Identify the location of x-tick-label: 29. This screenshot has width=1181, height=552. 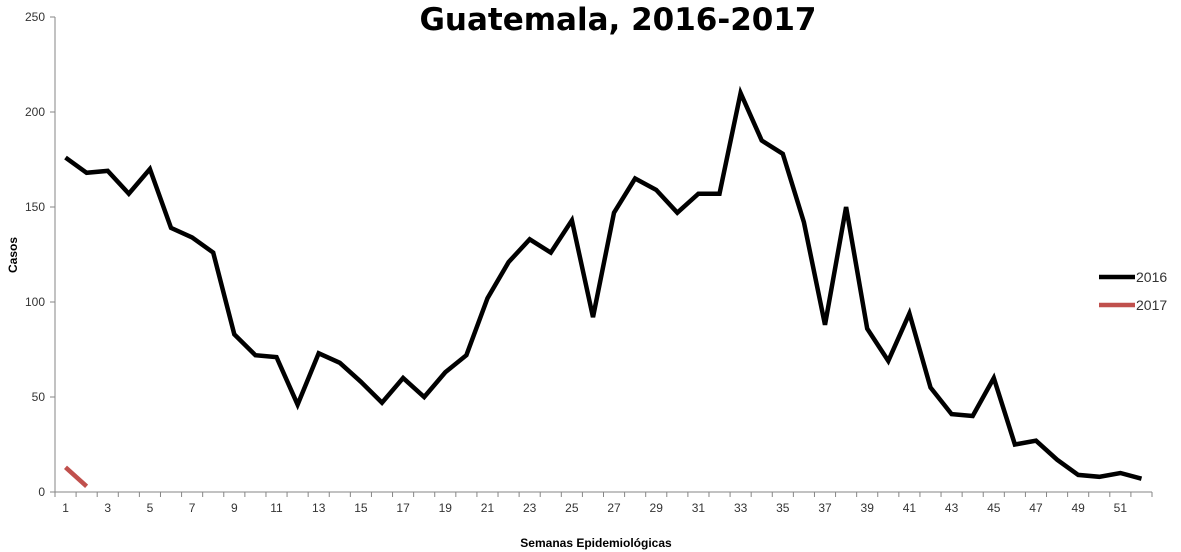
(657, 508).